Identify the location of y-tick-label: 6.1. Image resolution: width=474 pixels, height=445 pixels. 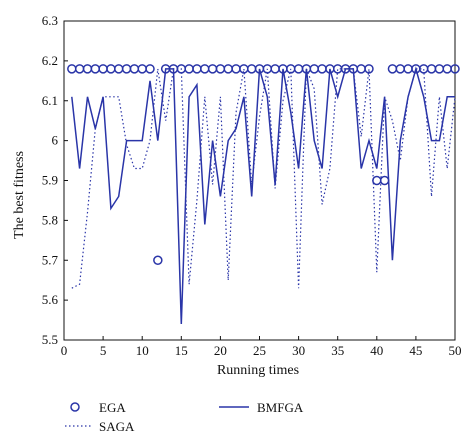
(50, 100).